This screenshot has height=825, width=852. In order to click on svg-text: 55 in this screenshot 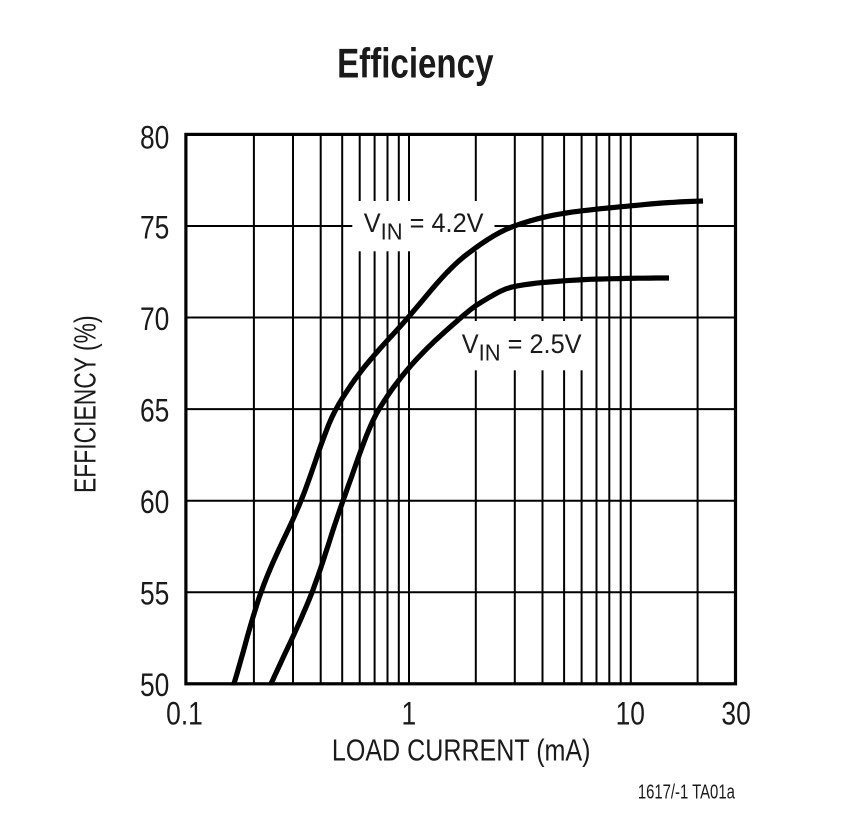, I will do `click(154, 594)`.